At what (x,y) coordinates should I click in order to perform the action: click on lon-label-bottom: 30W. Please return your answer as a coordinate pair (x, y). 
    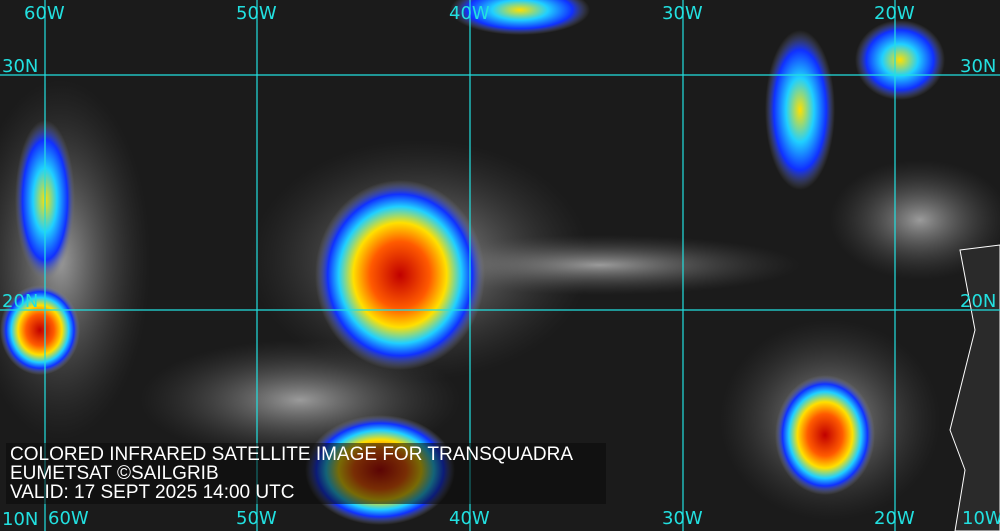
    Looking at the image, I should click on (682, 518).